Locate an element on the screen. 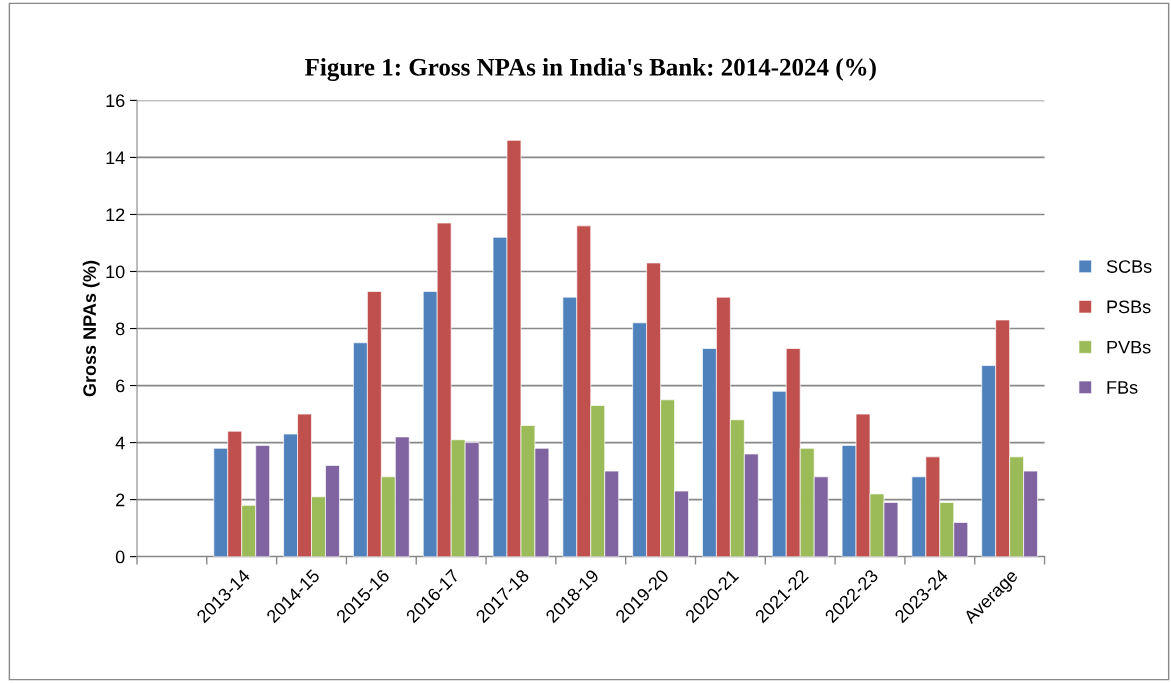  y-axis-title: Gross NPAs (%) is located at coordinates (91, 328).